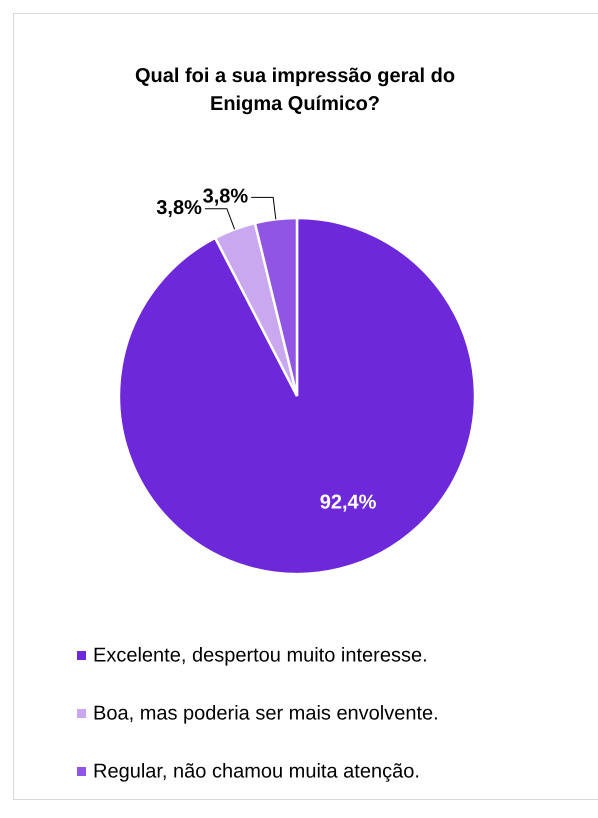 This screenshot has height=818, width=598. I want to click on legend-label: Regular, não chamou muita atenção., so click(256, 771).